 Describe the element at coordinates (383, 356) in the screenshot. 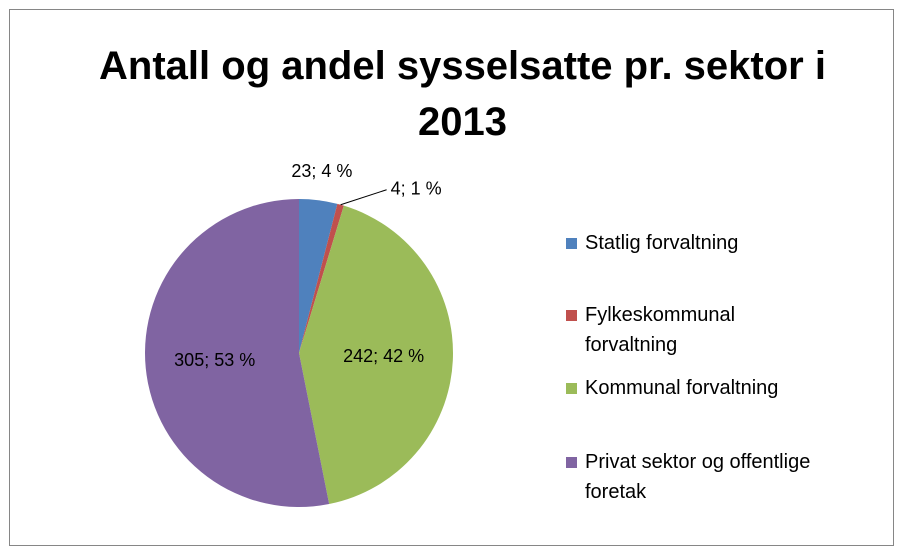

I see `data-label: 242; 42 %` at that location.